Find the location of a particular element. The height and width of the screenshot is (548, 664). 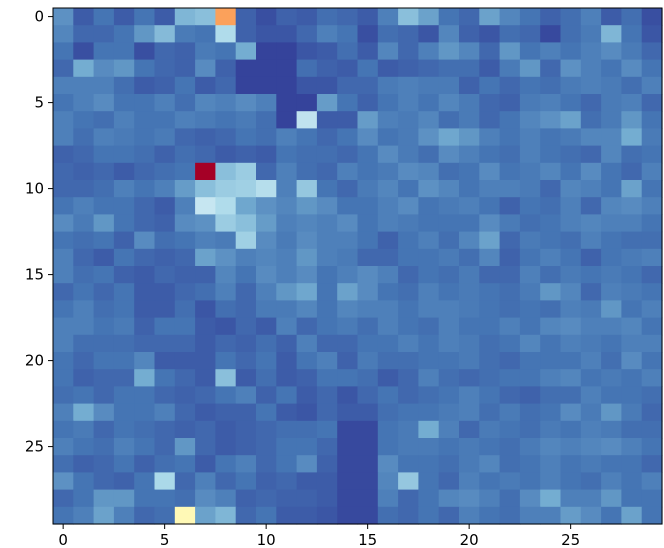

x-tick-label: 0 is located at coordinates (63, 539).